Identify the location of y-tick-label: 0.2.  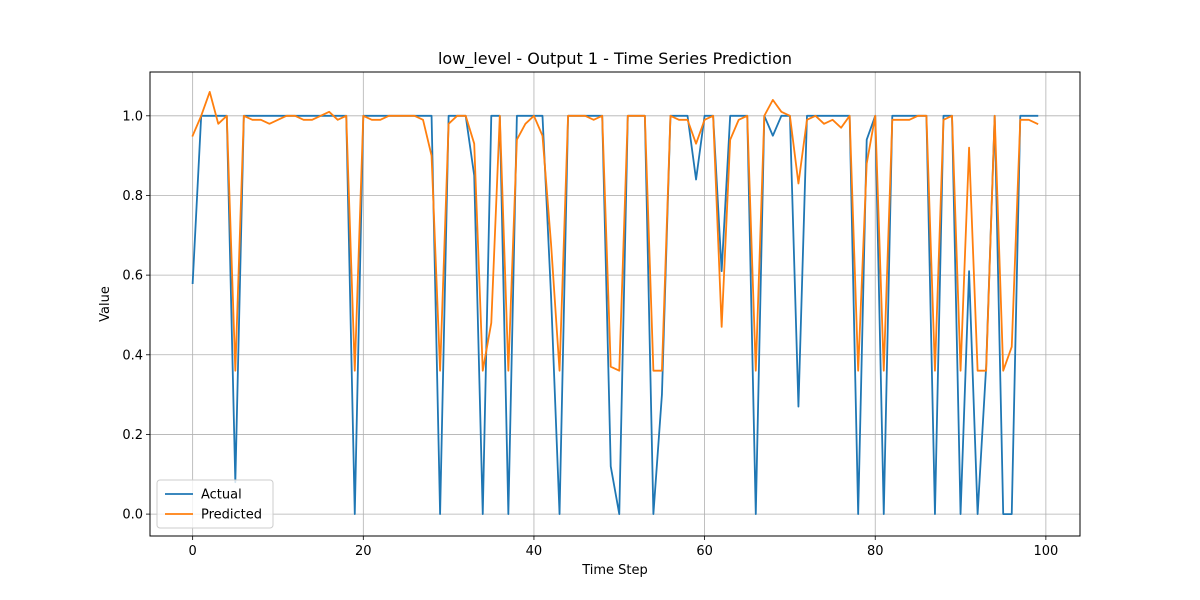
(132, 435).